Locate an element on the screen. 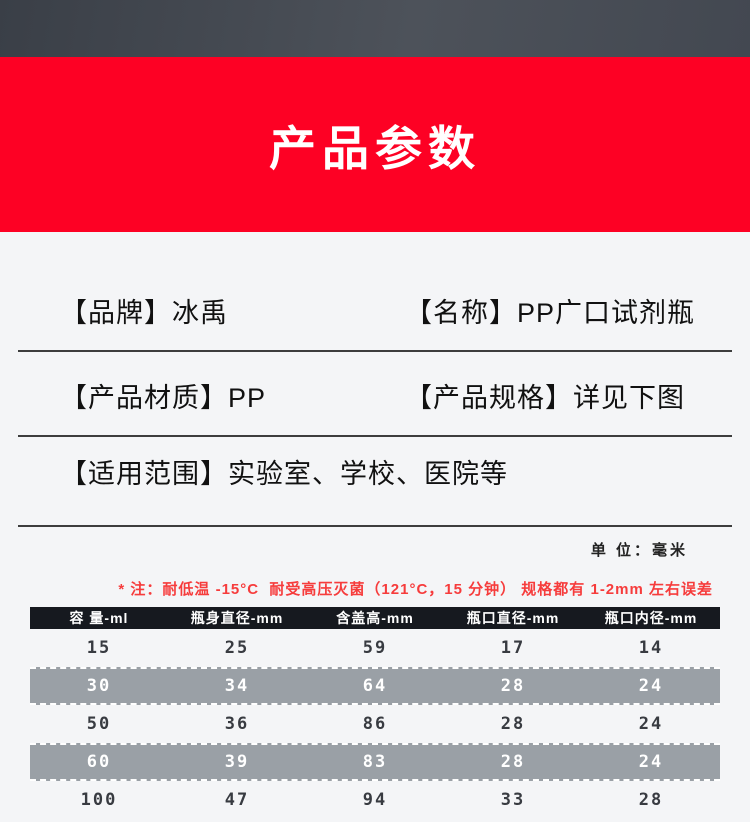 This screenshot has height=822, width=750. table-row: 100 47 94 33 28 is located at coordinates (375, 800).